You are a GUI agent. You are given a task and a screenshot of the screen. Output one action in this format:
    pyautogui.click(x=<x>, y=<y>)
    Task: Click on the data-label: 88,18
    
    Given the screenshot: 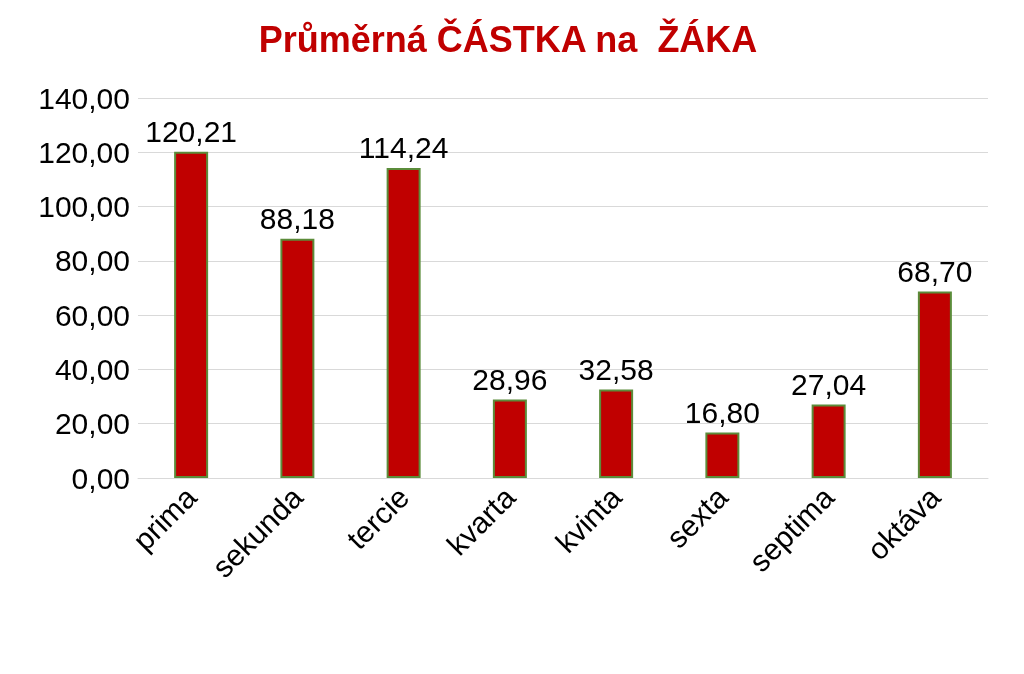 What is the action you would take?
    pyautogui.click(x=297, y=219)
    